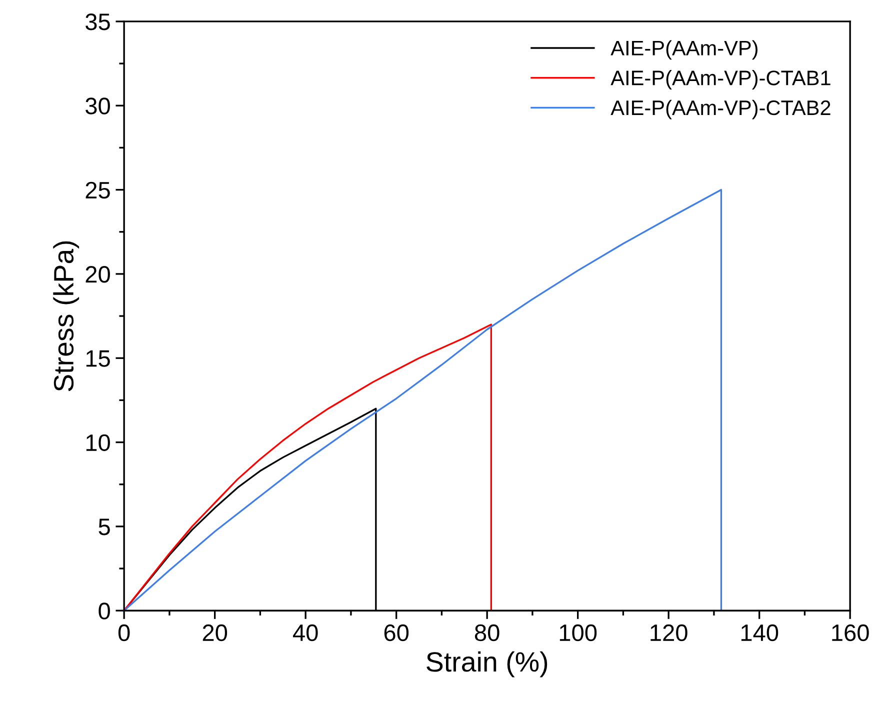 This screenshot has width=880, height=715. Describe the element at coordinates (104, 611) in the screenshot. I see `y-tick-label: 0` at that location.